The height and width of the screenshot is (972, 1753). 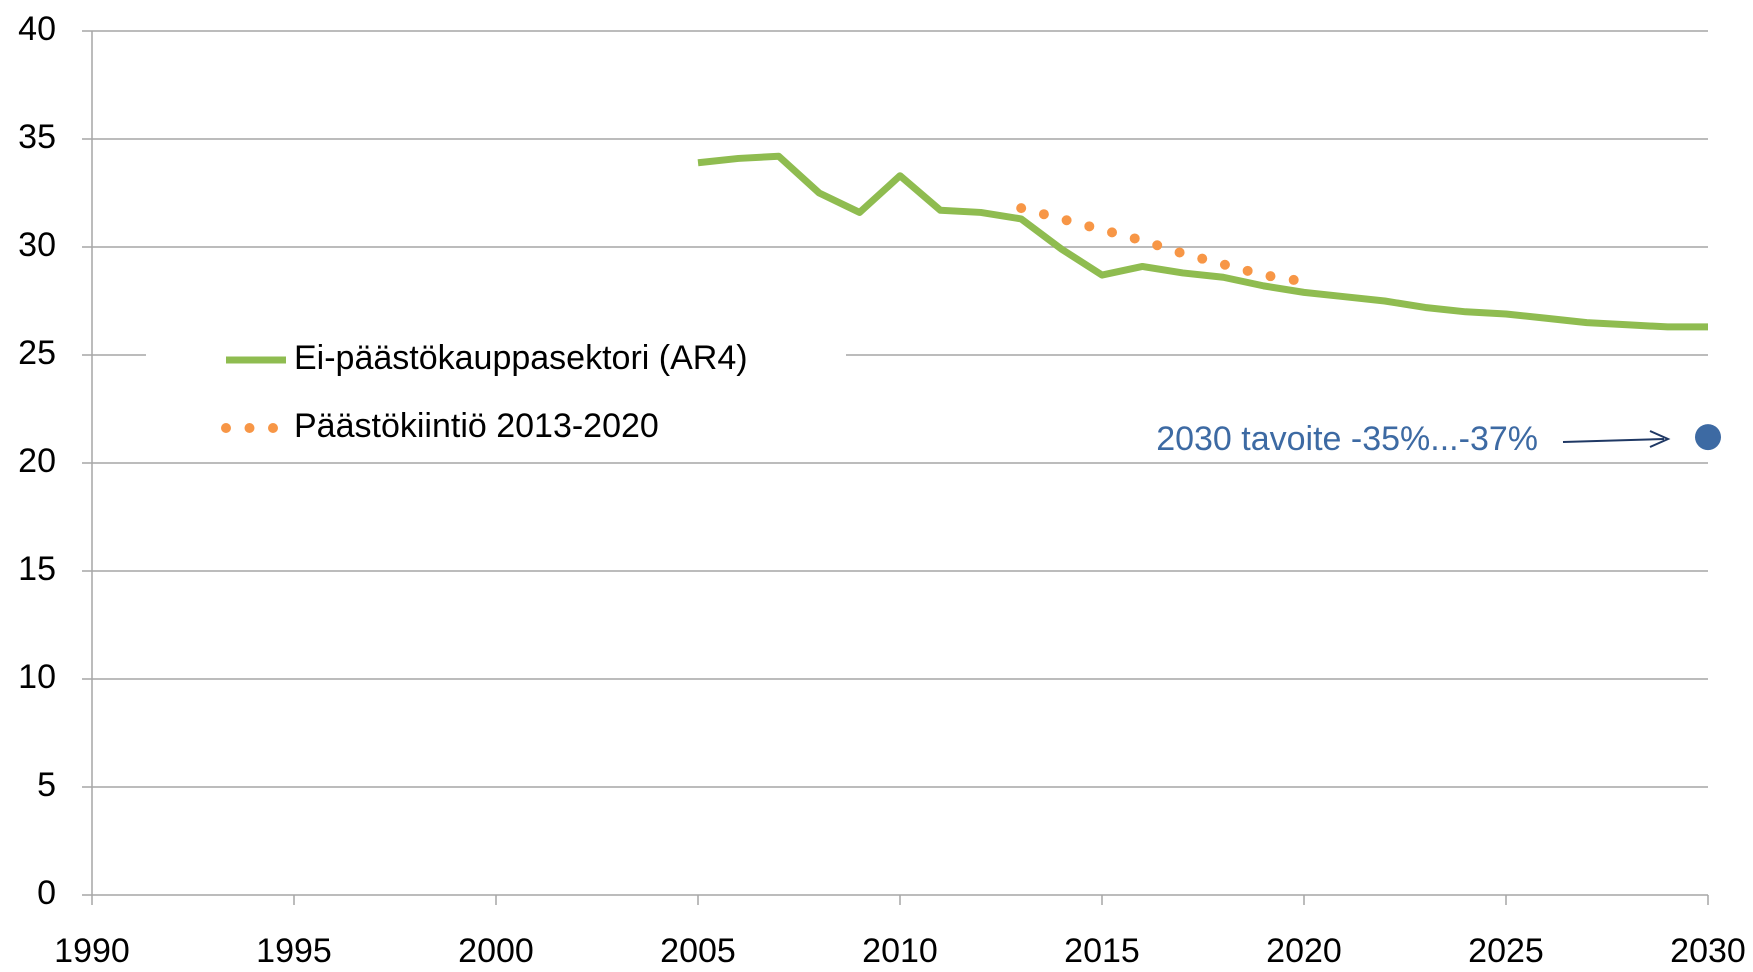 I want to click on y-tick-label: 0, so click(x=46, y=893).